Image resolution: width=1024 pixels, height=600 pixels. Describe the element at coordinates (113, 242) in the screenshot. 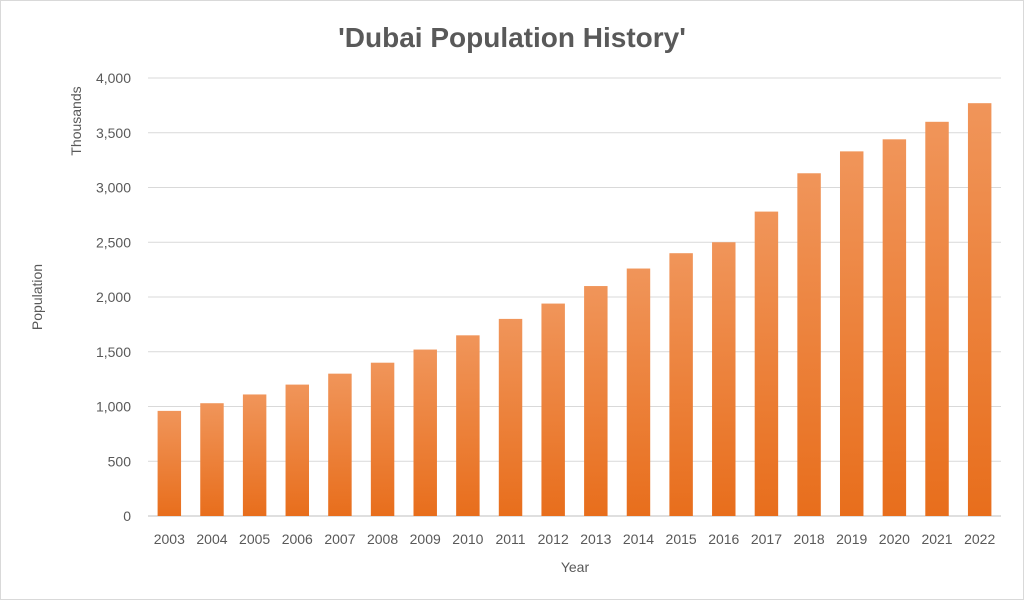

I see `y-tick-label: 2,500` at that location.